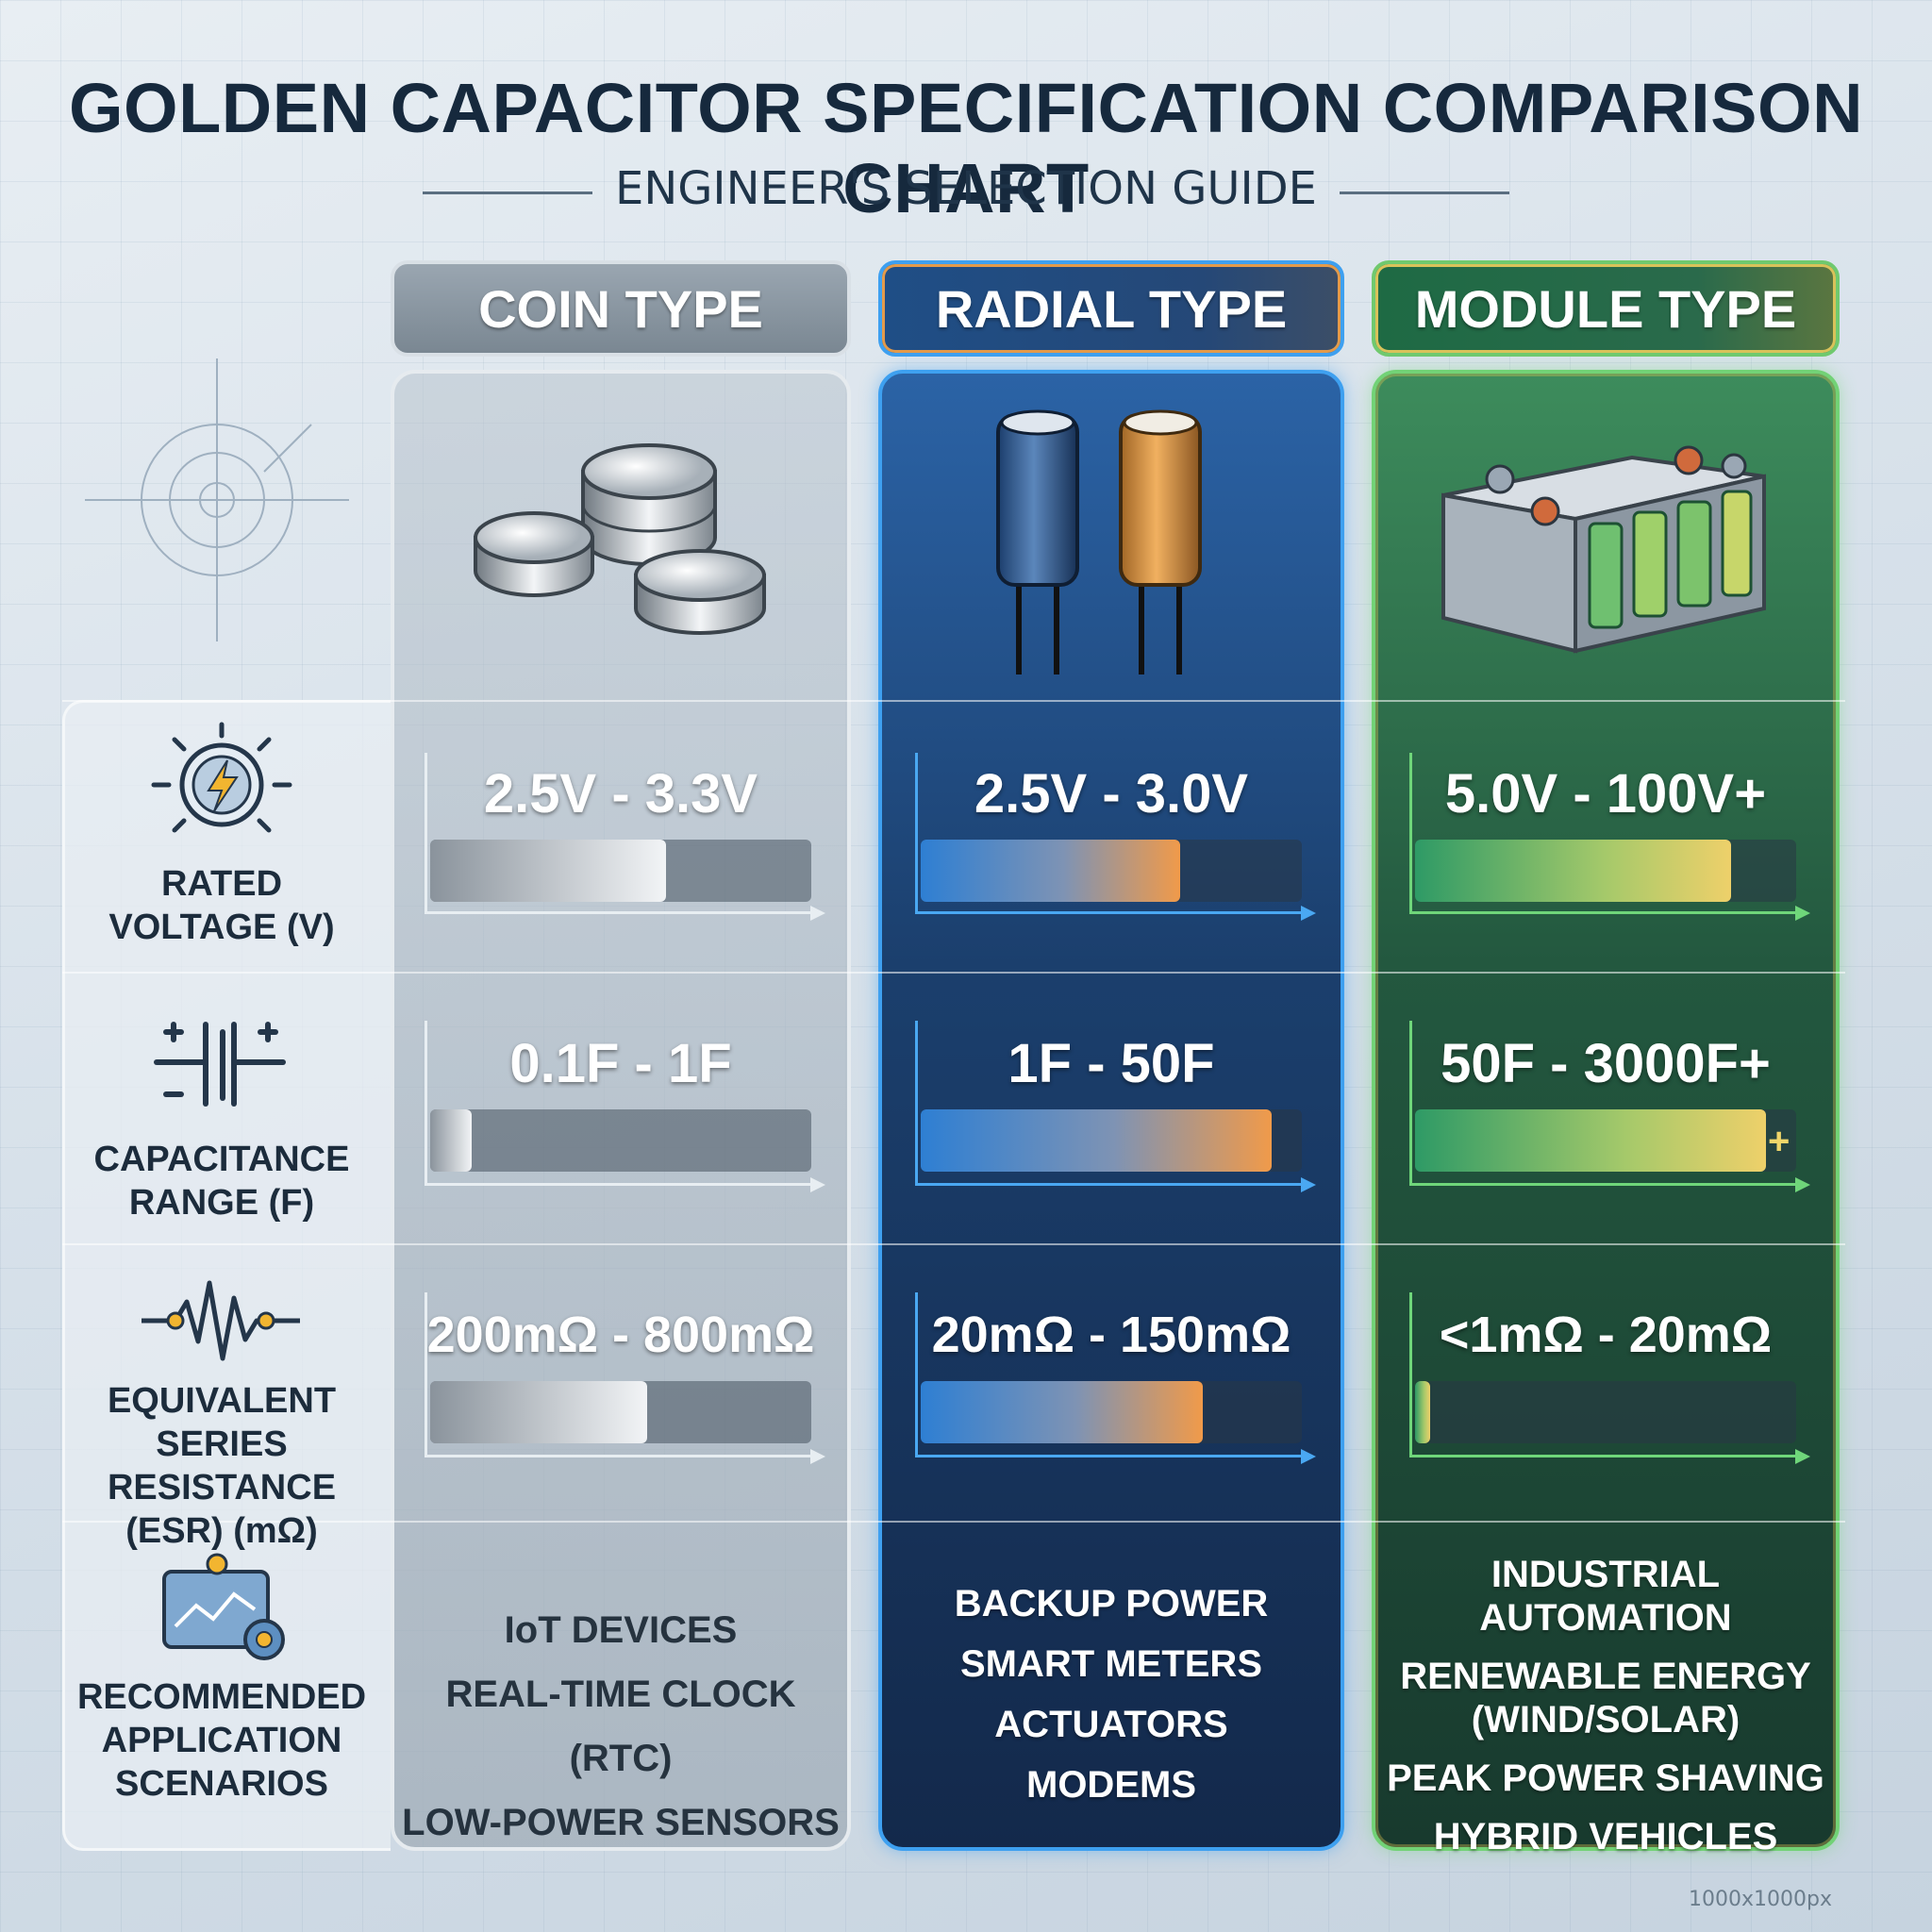 The width and height of the screenshot is (1932, 1932). What do you see at coordinates (221, 1784) in the screenshot?
I see `row-label-line: SCENARIOS` at bounding box center [221, 1784].